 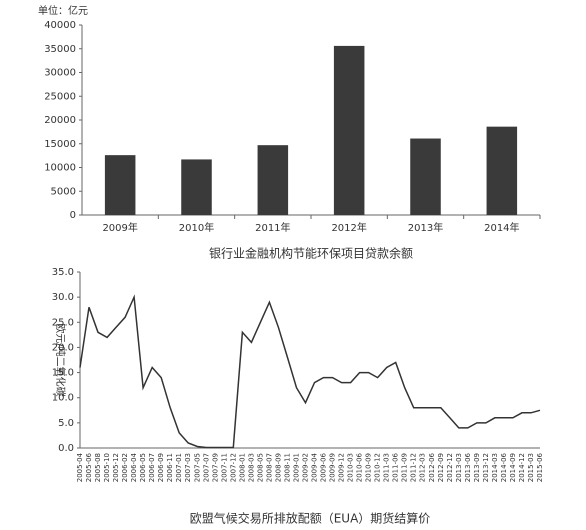 I want to click on chart-title: 欧盟气候交易所排放配额（EUA）期货结算价, so click(x=310, y=518).